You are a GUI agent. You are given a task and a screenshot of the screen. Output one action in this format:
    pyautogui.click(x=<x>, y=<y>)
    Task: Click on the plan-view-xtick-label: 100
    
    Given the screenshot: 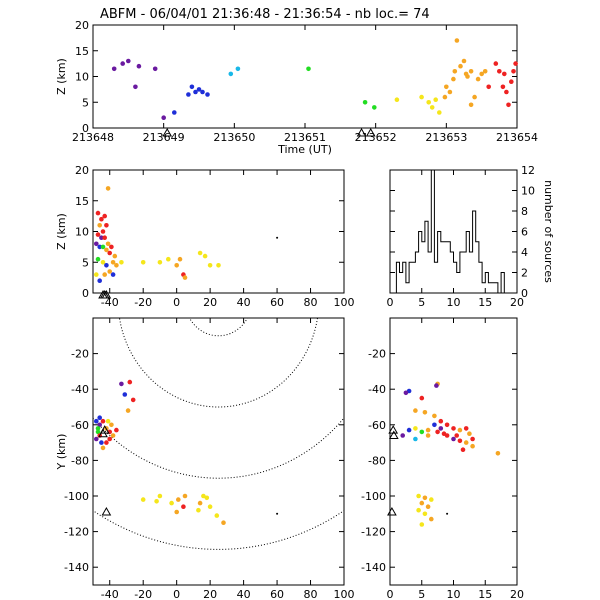 What is the action you would take?
    pyautogui.click(x=344, y=594)
    